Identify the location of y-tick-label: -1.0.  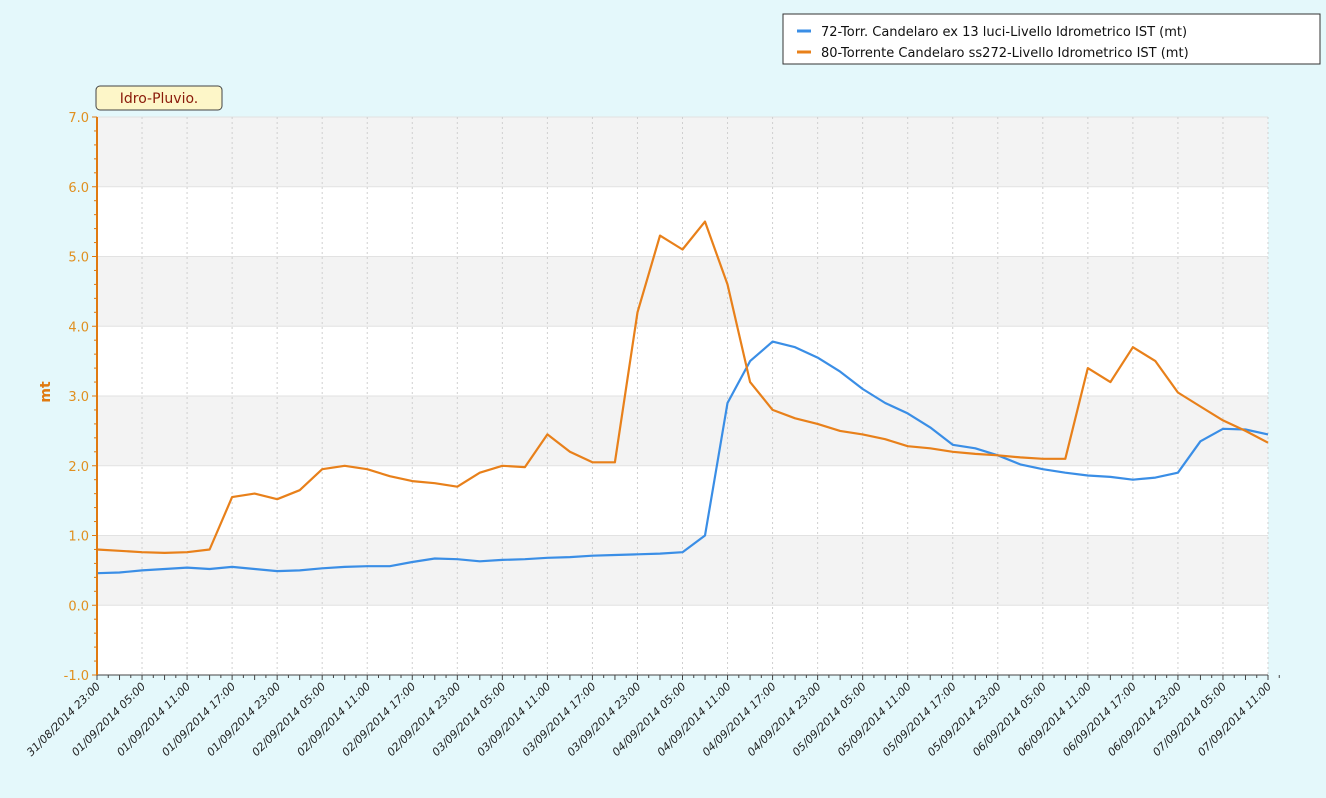
(76, 676).